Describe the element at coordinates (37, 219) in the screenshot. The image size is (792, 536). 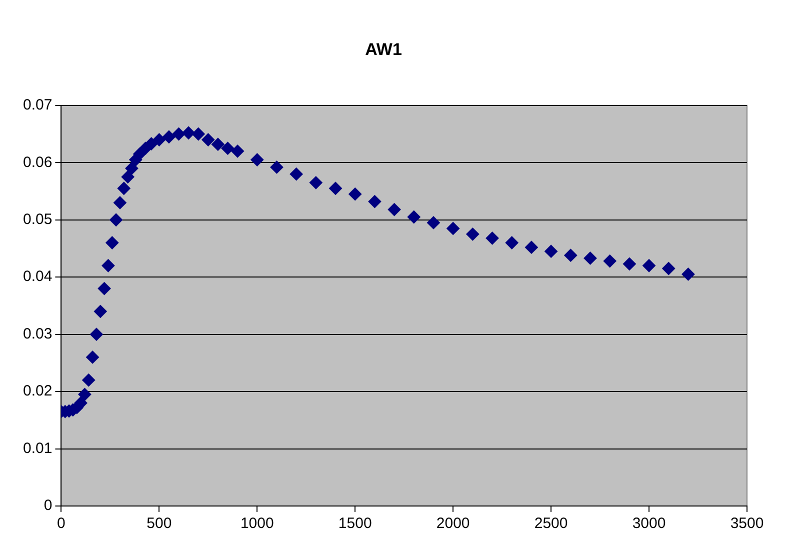
I see `y-tick-label: 0.05` at that location.